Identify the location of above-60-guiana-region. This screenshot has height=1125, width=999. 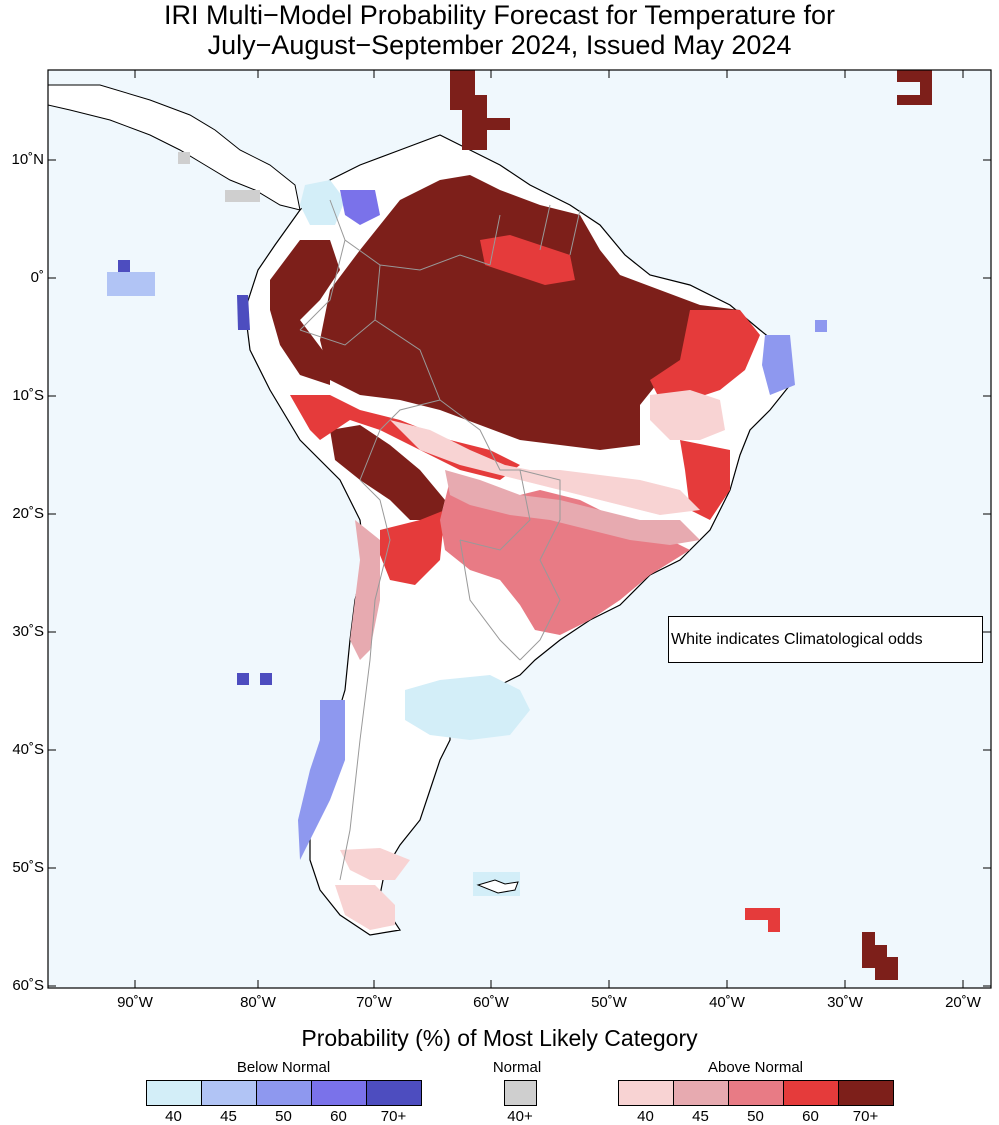
(527, 260).